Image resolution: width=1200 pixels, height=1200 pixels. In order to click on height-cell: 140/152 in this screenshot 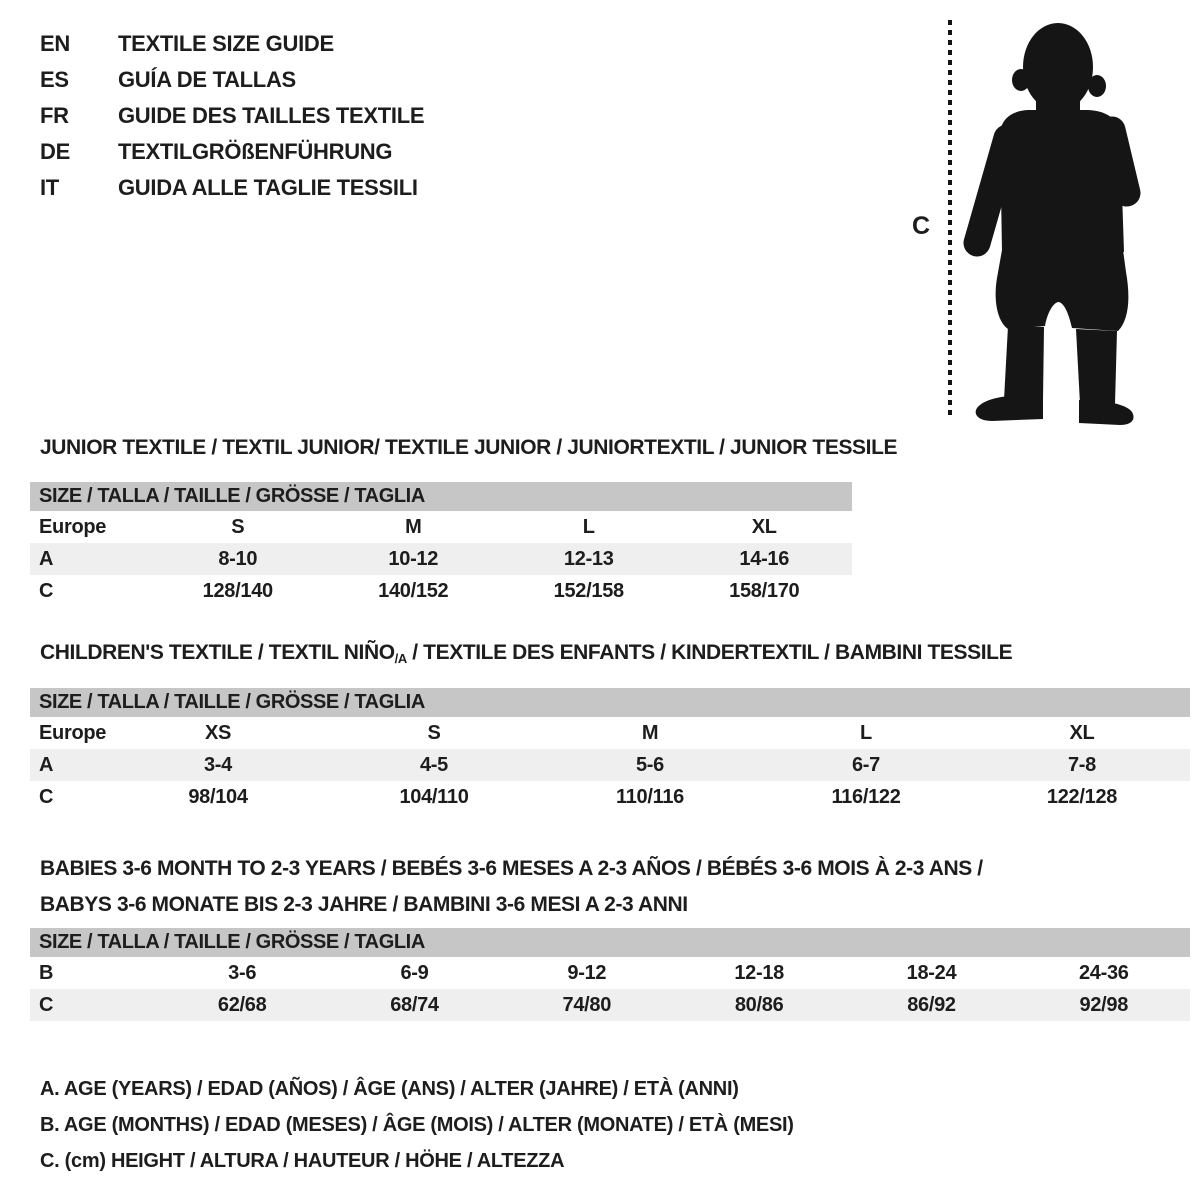, I will do `click(413, 590)`.